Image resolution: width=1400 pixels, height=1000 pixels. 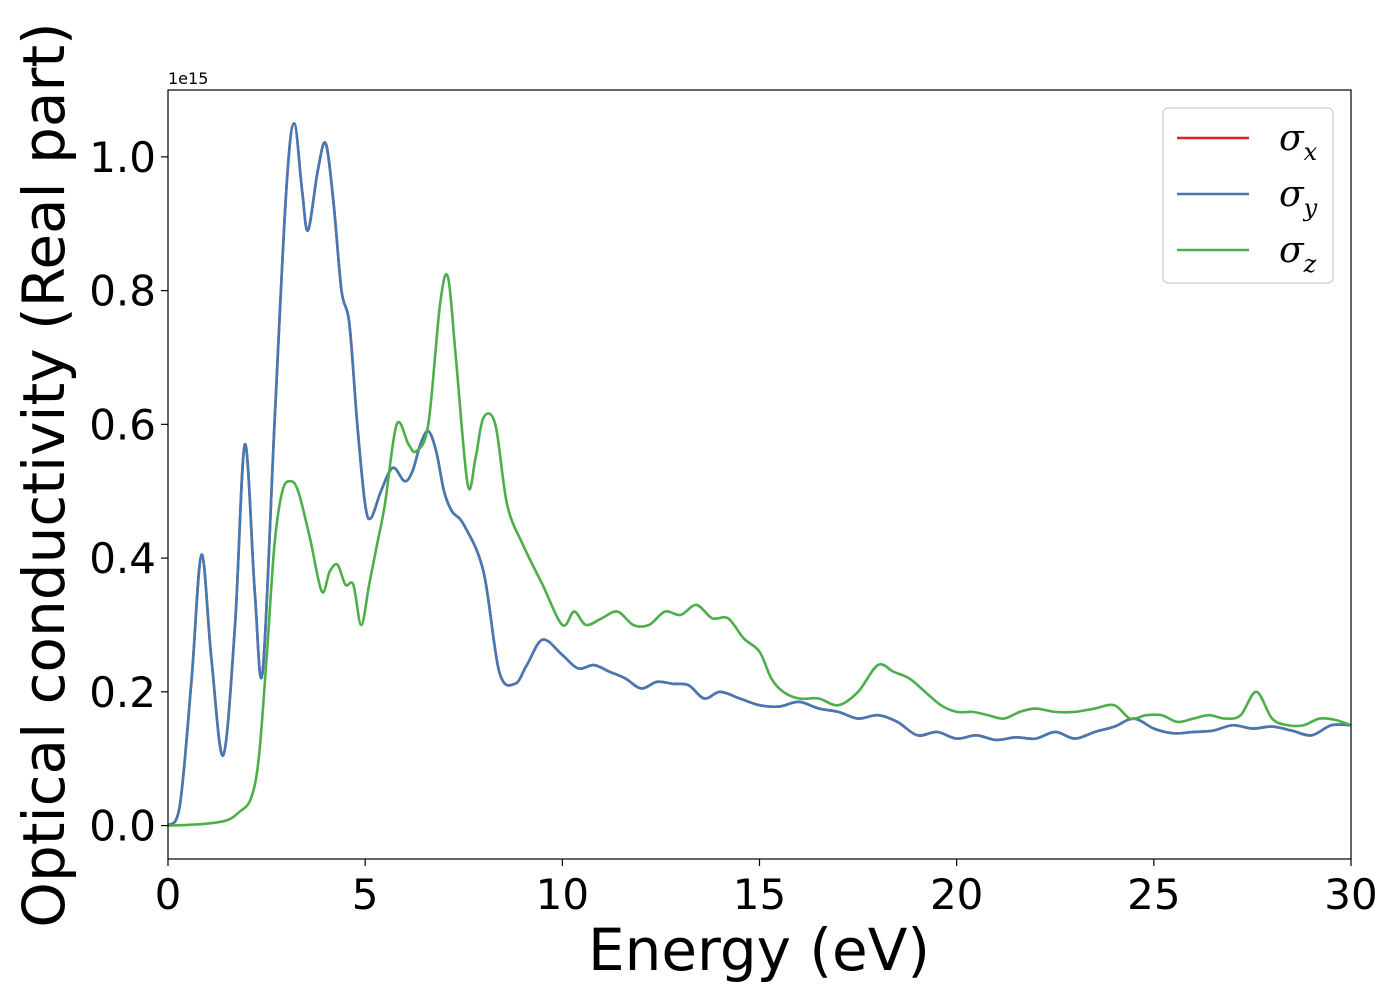 I want to click on x-tick-label: 5, so click(x=365, y=894).